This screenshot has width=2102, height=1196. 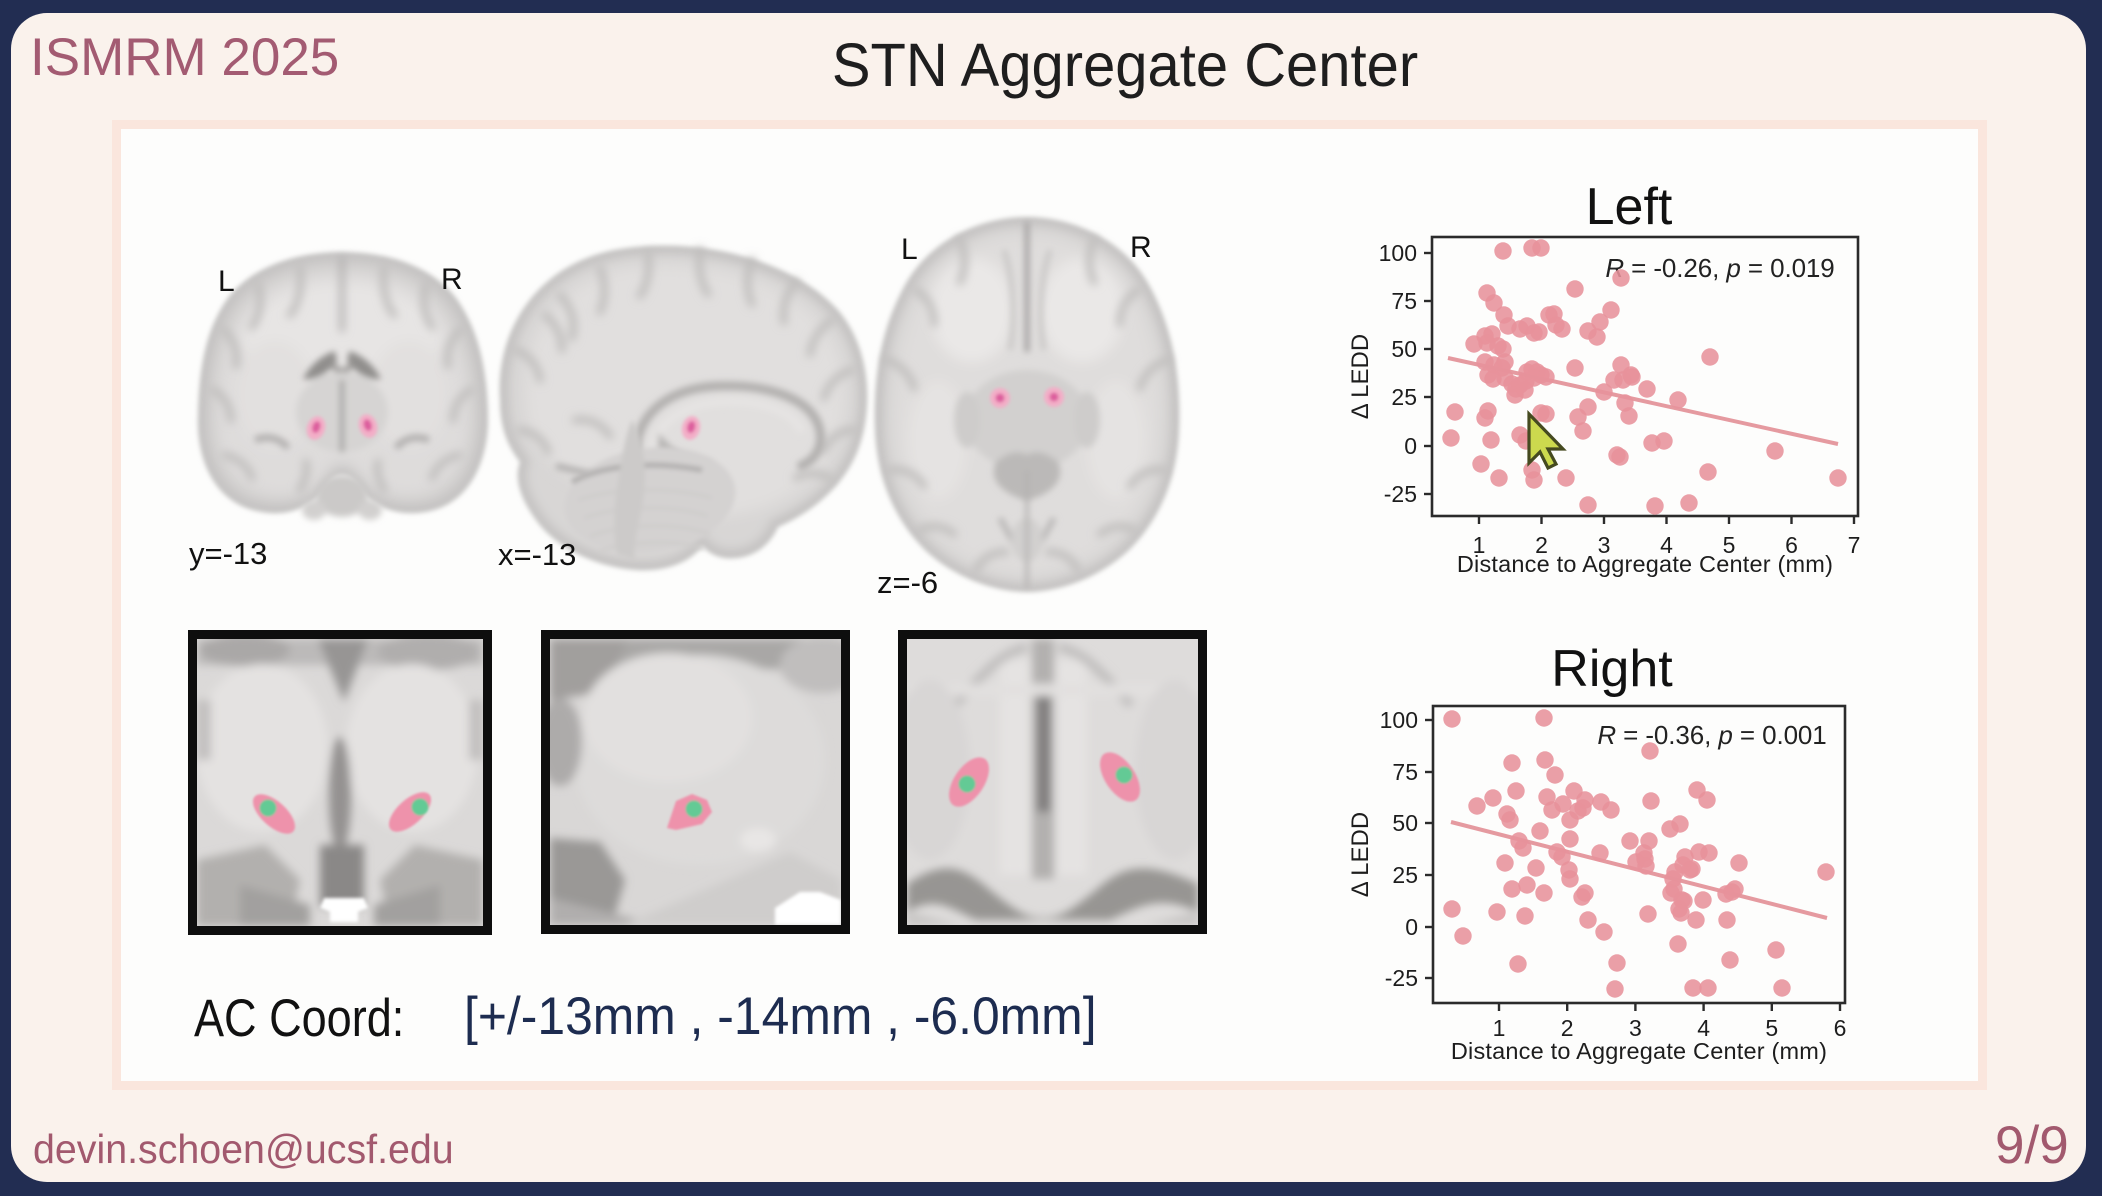 I want to click on svg-text: z=-6, so click(x=907, y=582).